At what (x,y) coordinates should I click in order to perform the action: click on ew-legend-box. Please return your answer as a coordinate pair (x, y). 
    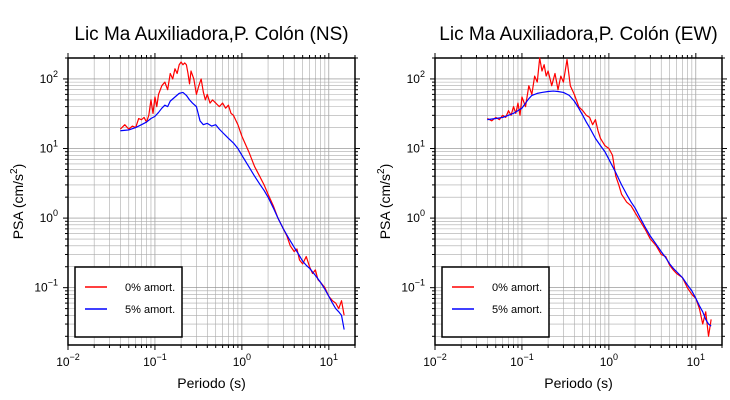
    Looking at the image, I should click on (495, 302).